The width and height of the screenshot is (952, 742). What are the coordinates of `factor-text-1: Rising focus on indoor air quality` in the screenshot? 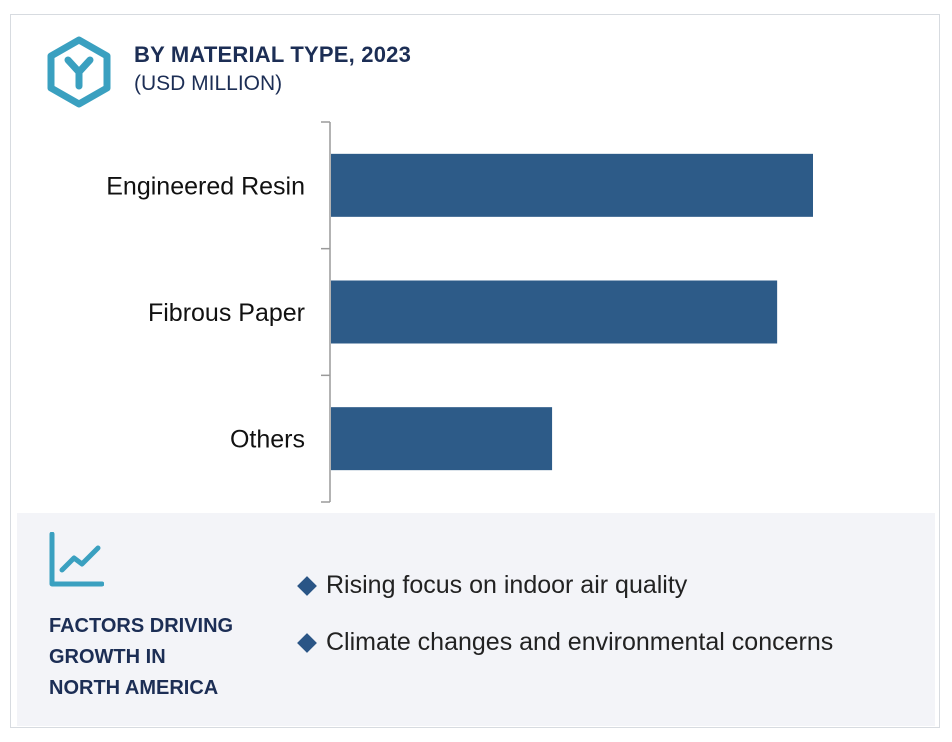 It's located at (507, 585).